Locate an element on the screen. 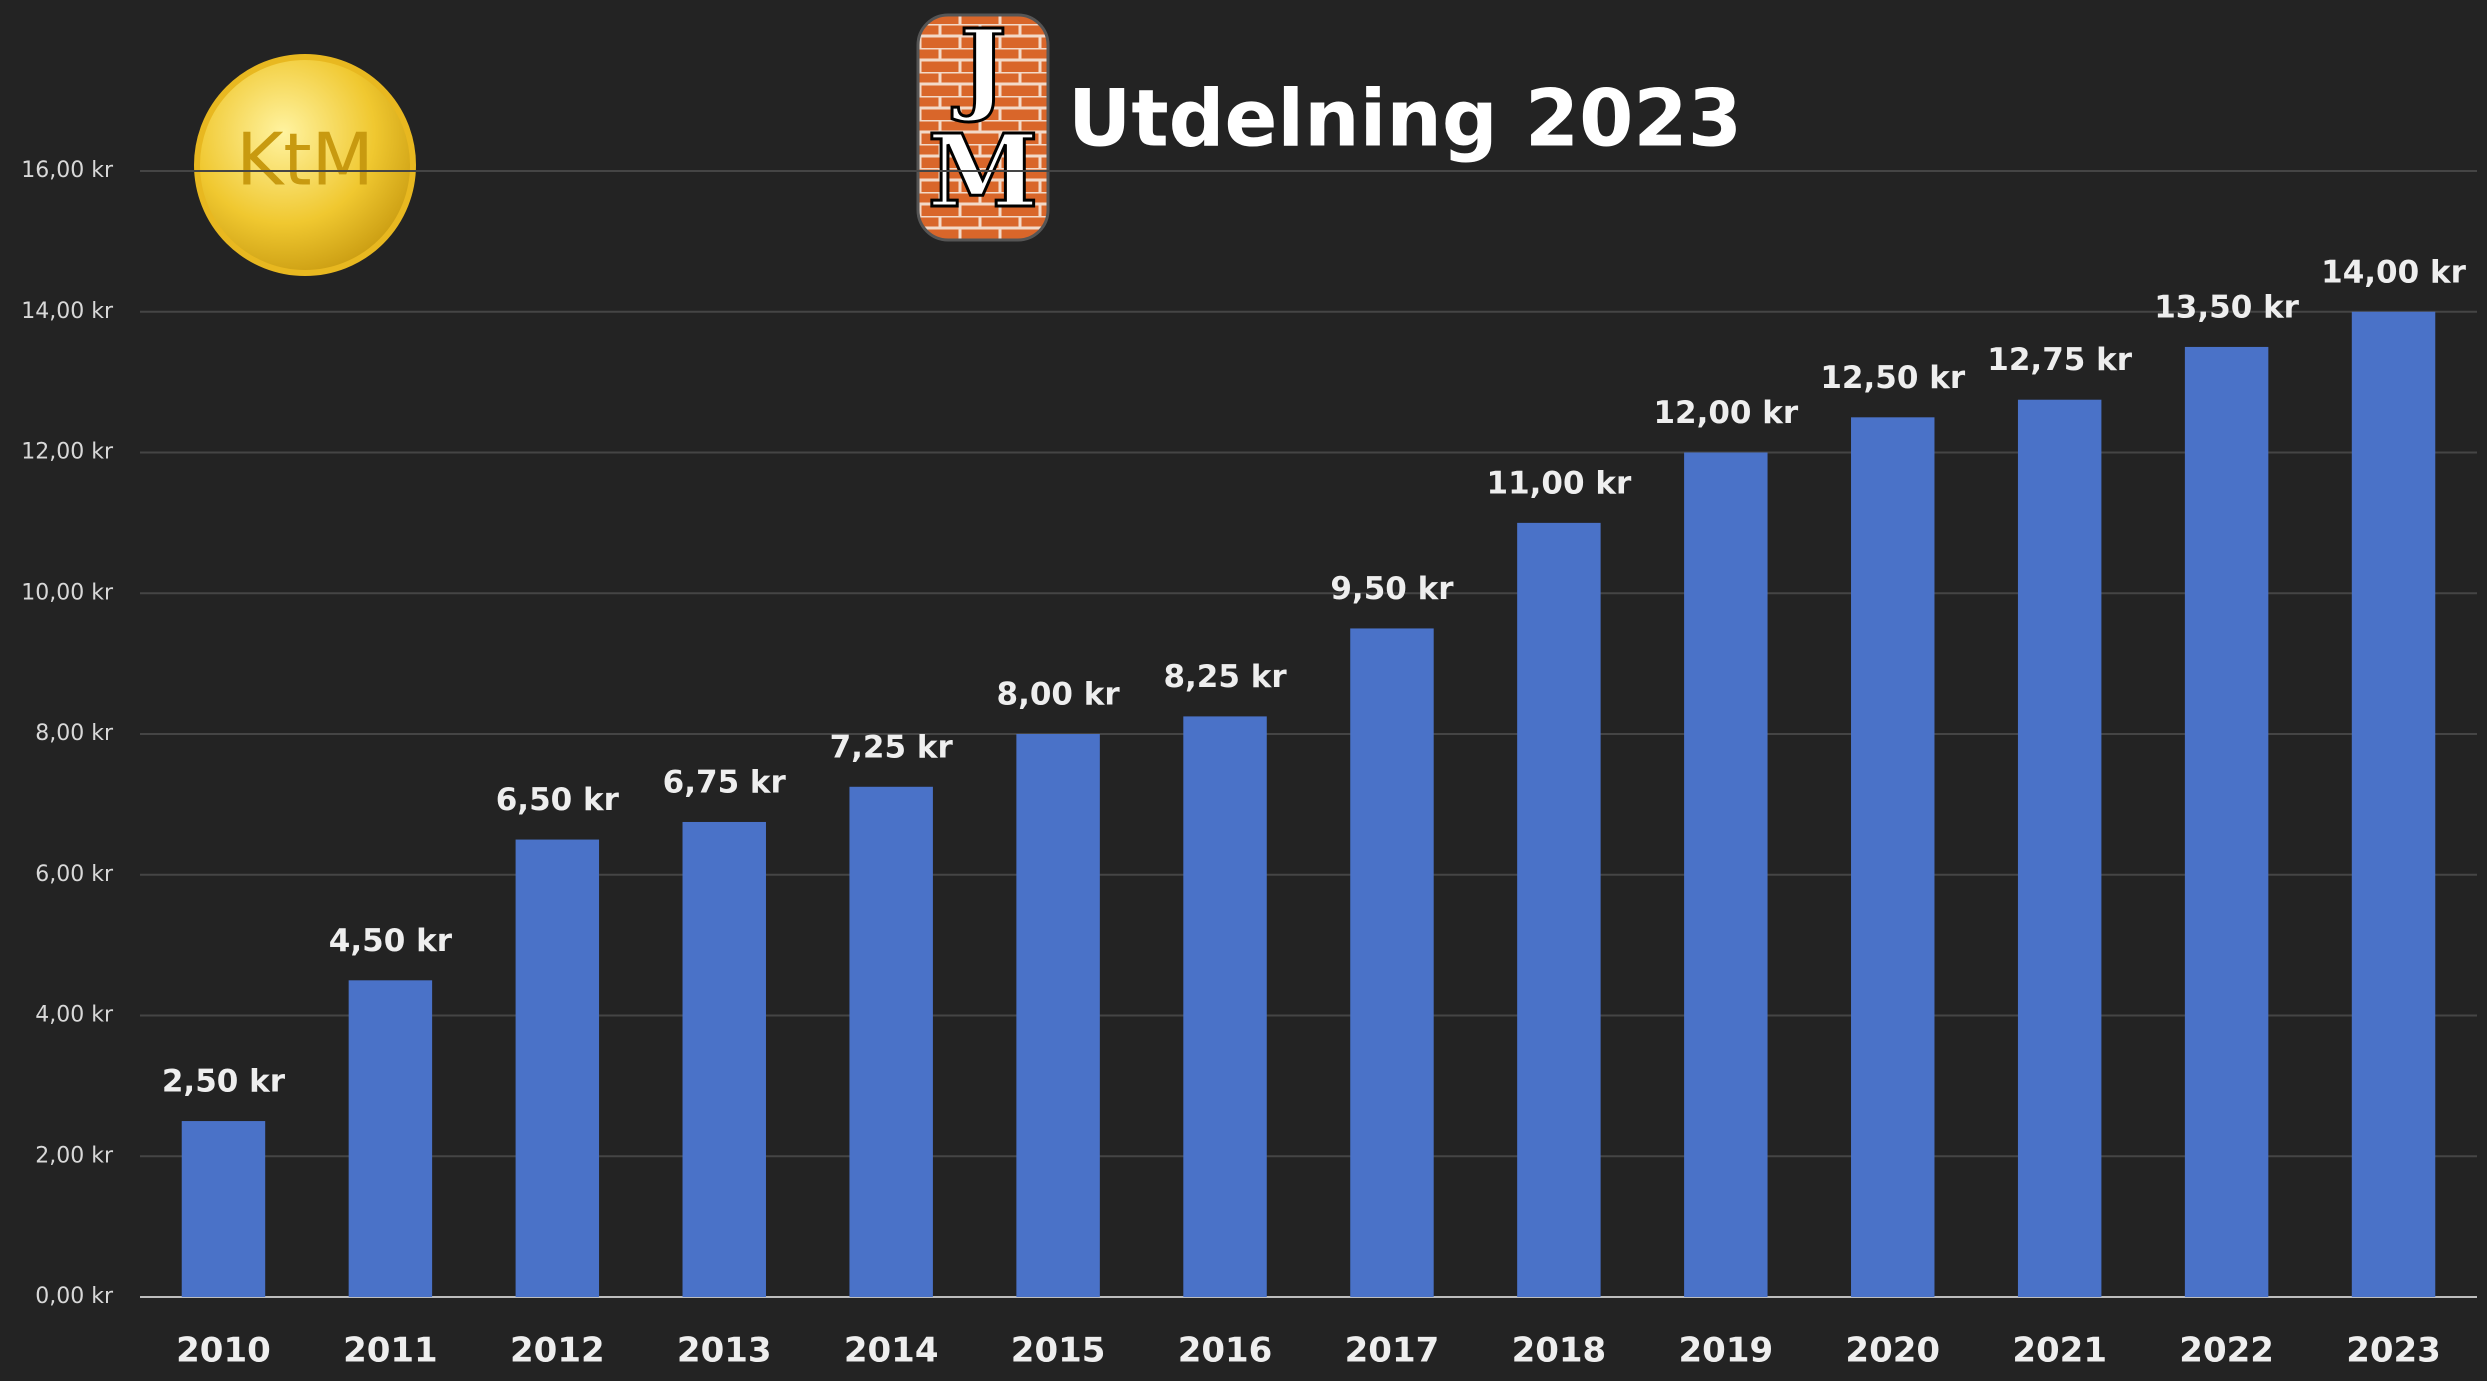 This screenshot has height=1381, width=2487. value-label: 14,00 kr is located at coordinates (2393, 272).